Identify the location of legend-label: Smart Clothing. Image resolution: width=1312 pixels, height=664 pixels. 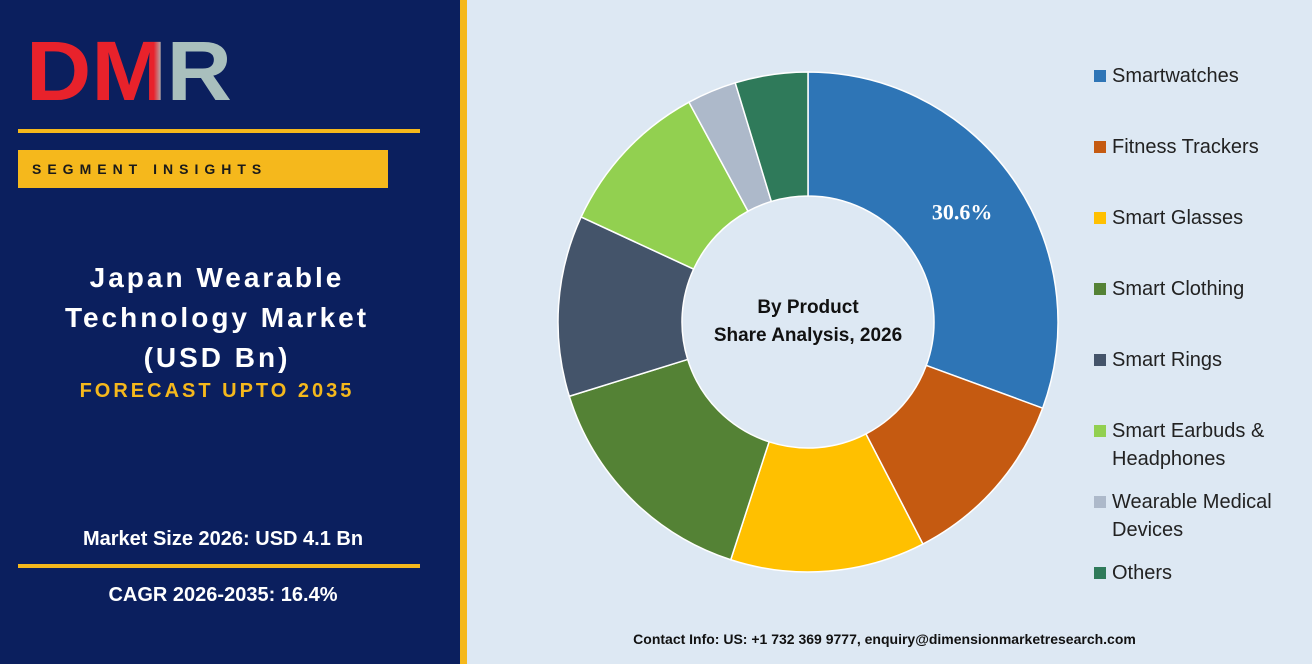
(1178, 289).